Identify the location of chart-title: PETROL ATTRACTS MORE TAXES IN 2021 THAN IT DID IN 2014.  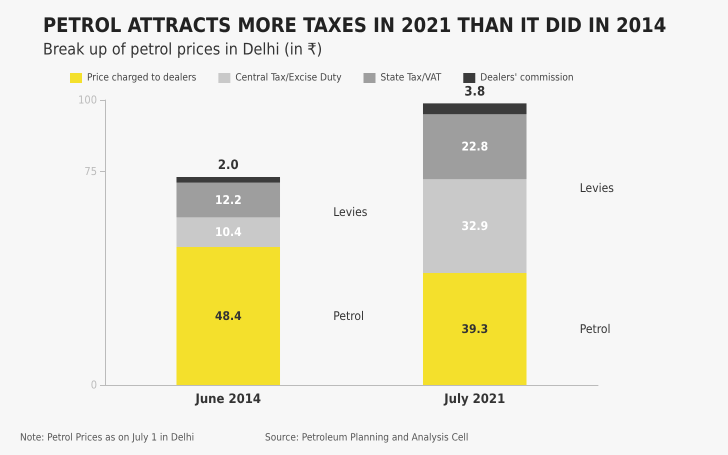
(354, 25).